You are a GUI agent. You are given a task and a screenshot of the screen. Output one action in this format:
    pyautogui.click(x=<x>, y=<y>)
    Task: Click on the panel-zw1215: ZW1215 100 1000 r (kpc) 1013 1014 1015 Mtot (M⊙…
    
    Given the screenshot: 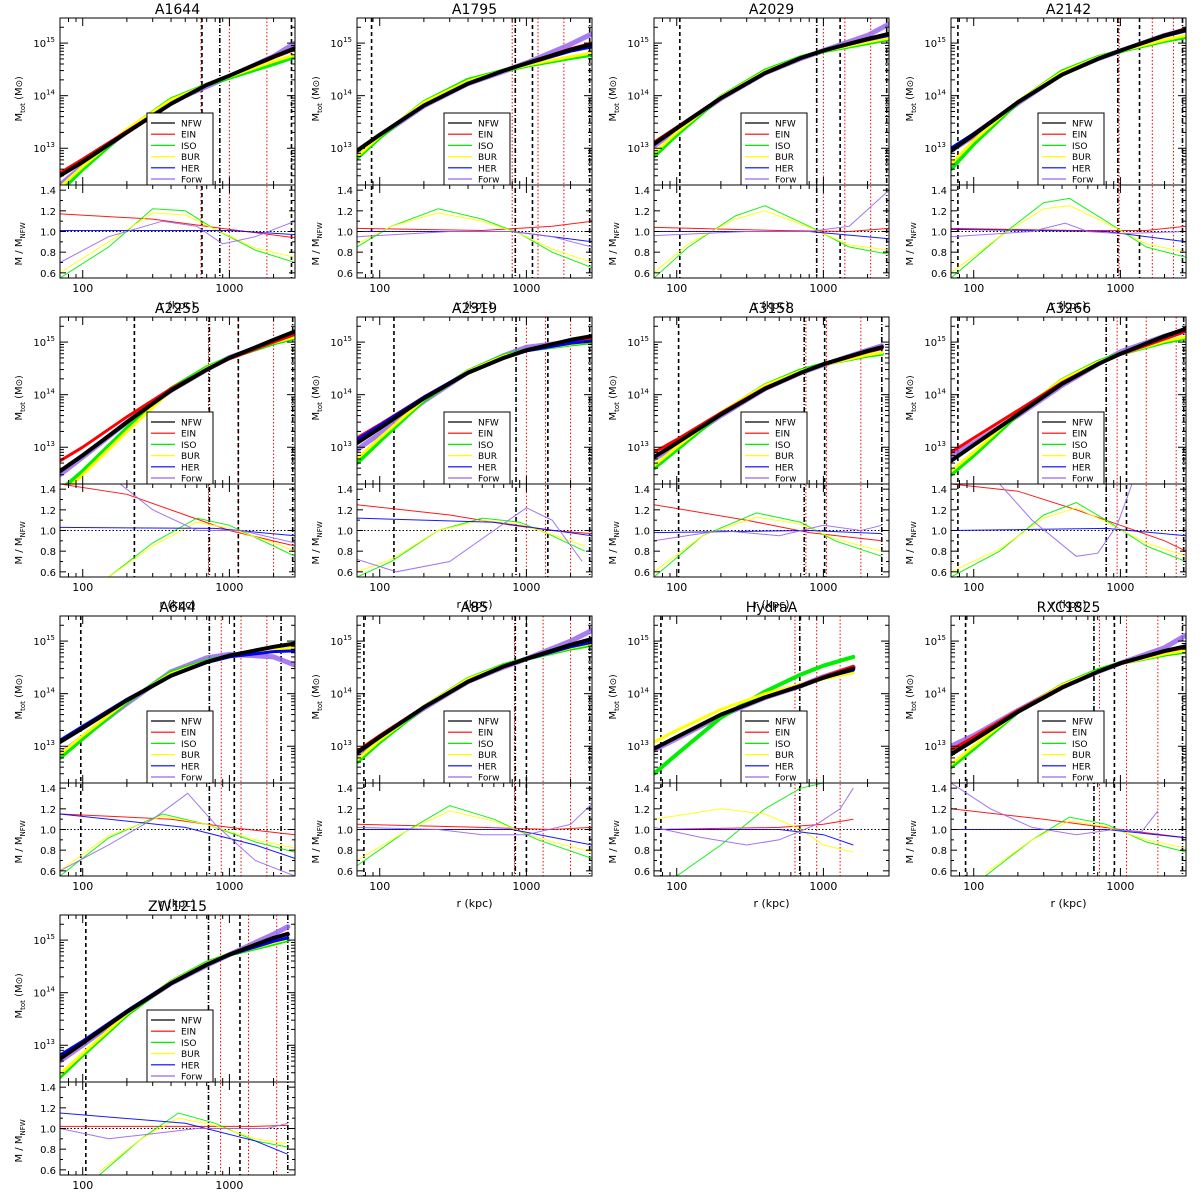 What is the action you would take?
    pyautogui.click(x=155, y=1045)
    